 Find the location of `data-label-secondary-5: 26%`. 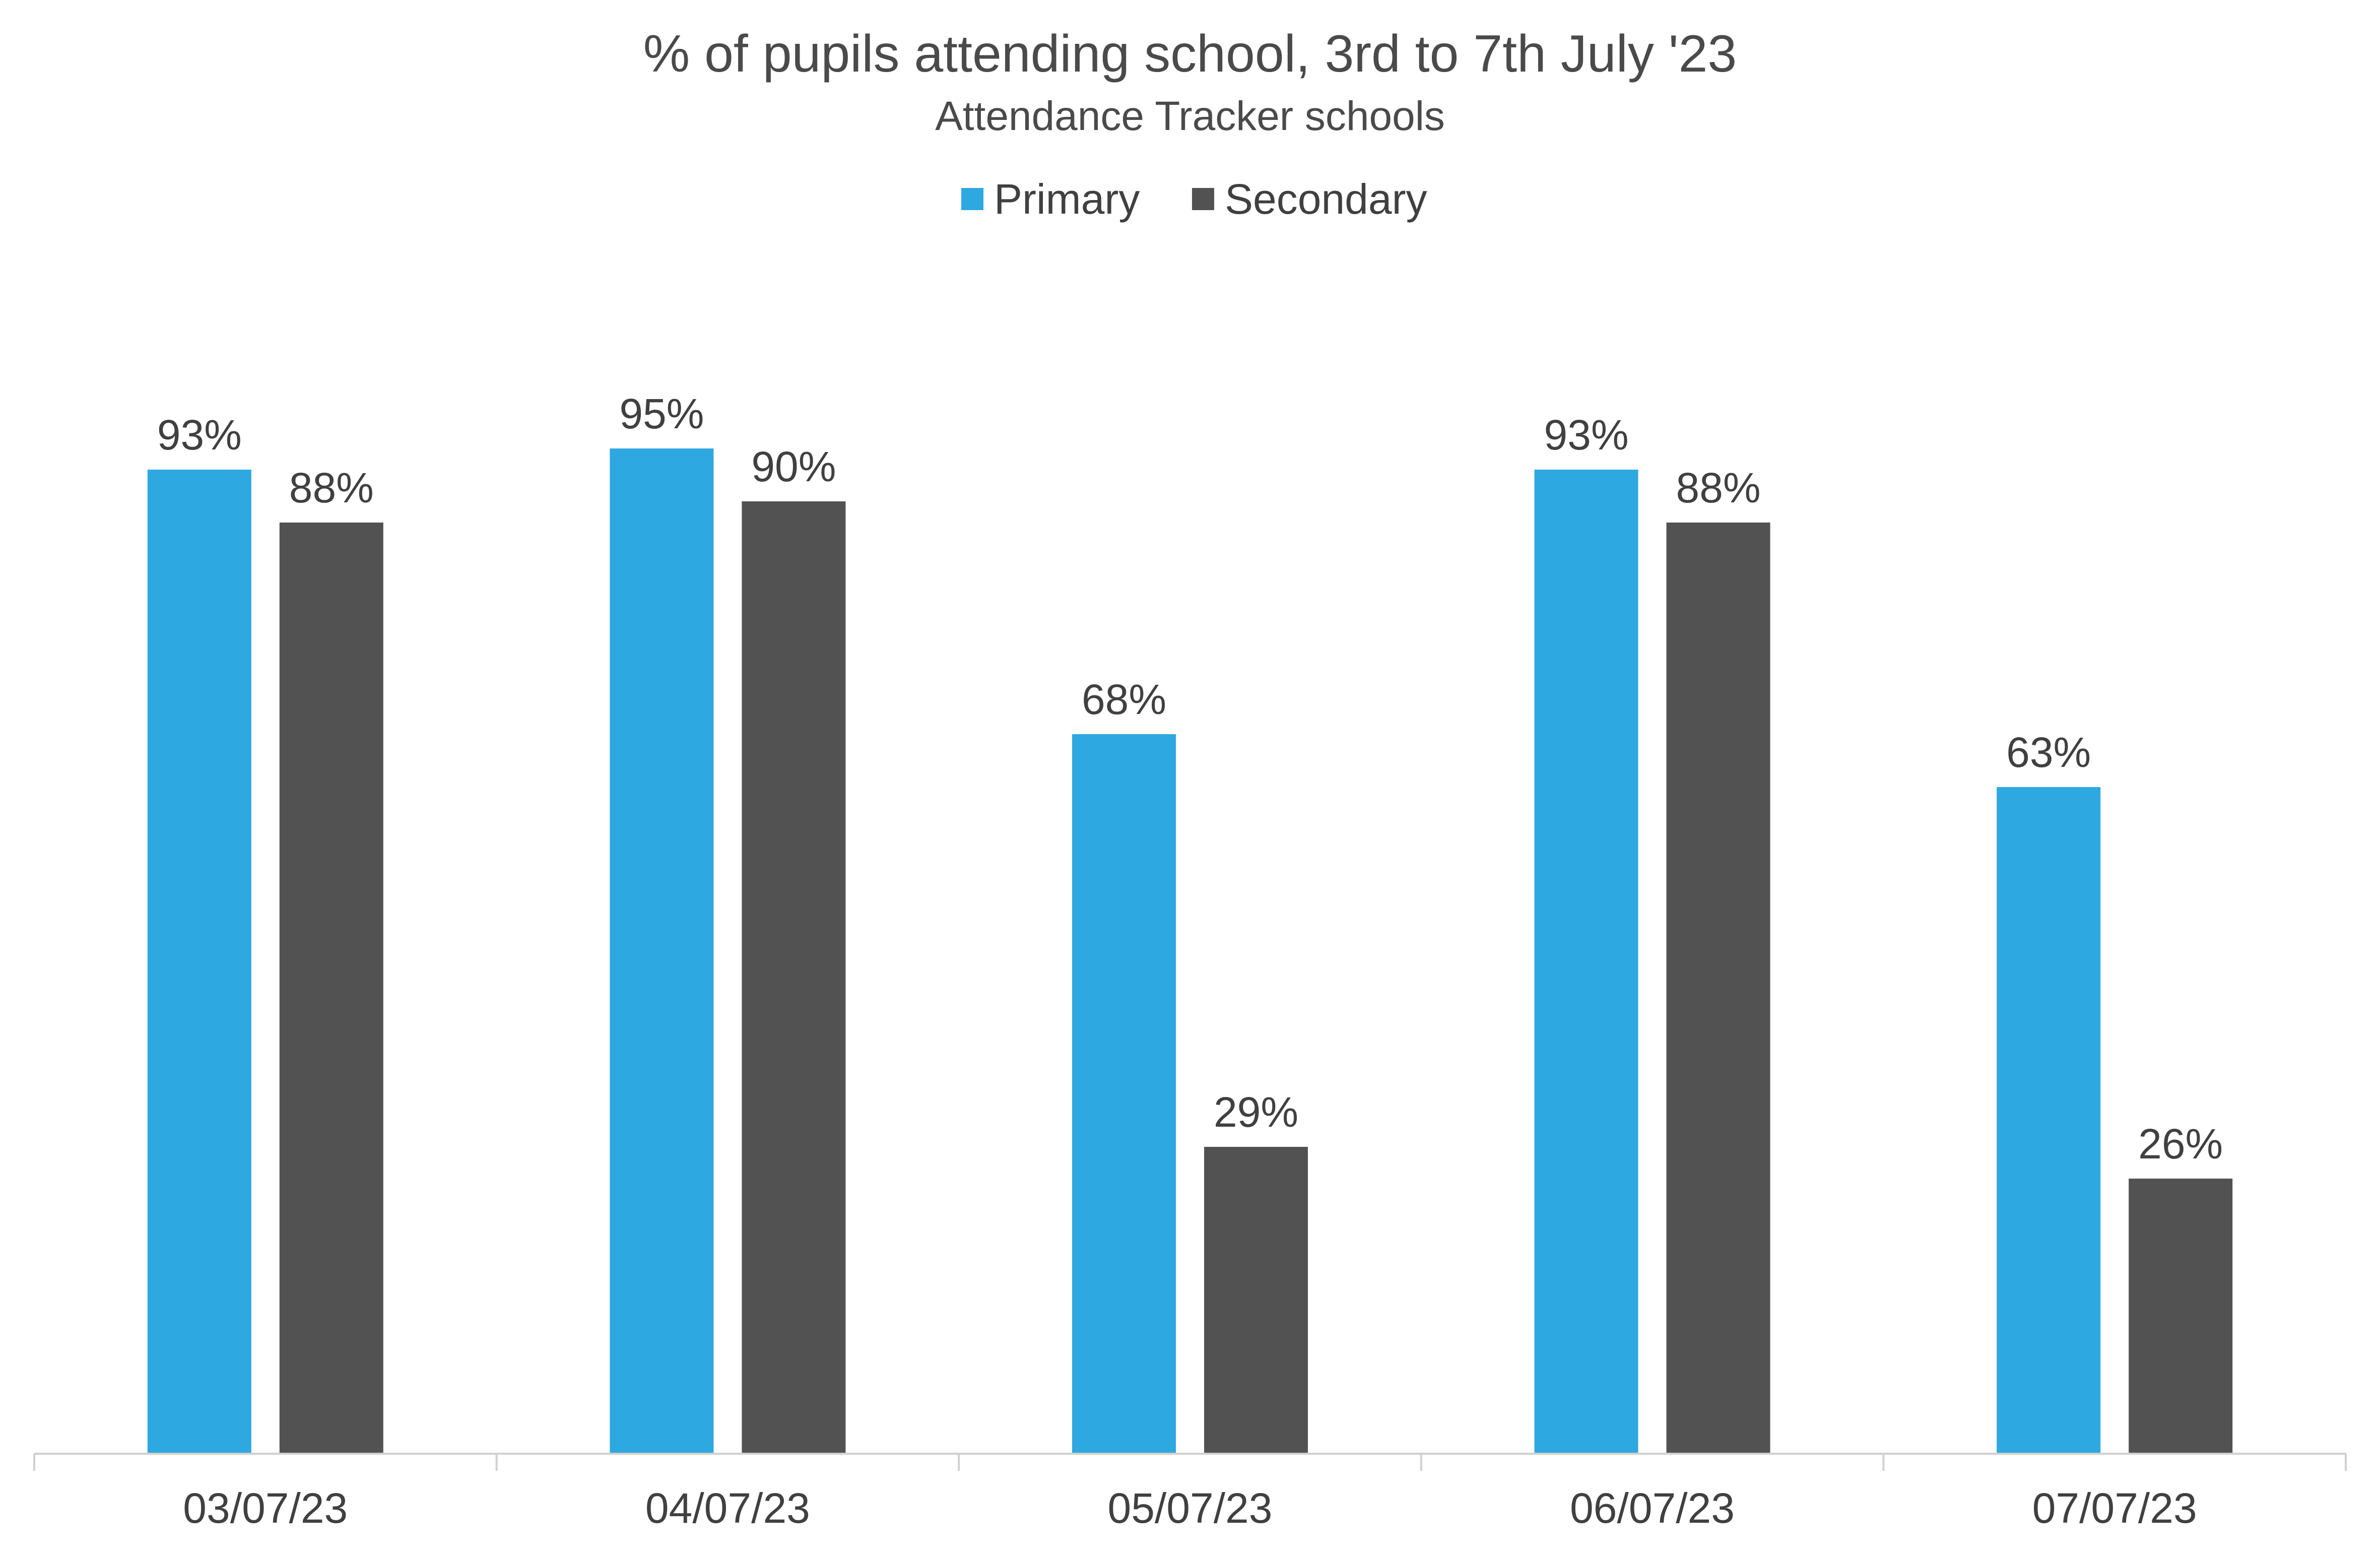

data-label-secondary-5: 26% is located at coordinates (2180, 1144).